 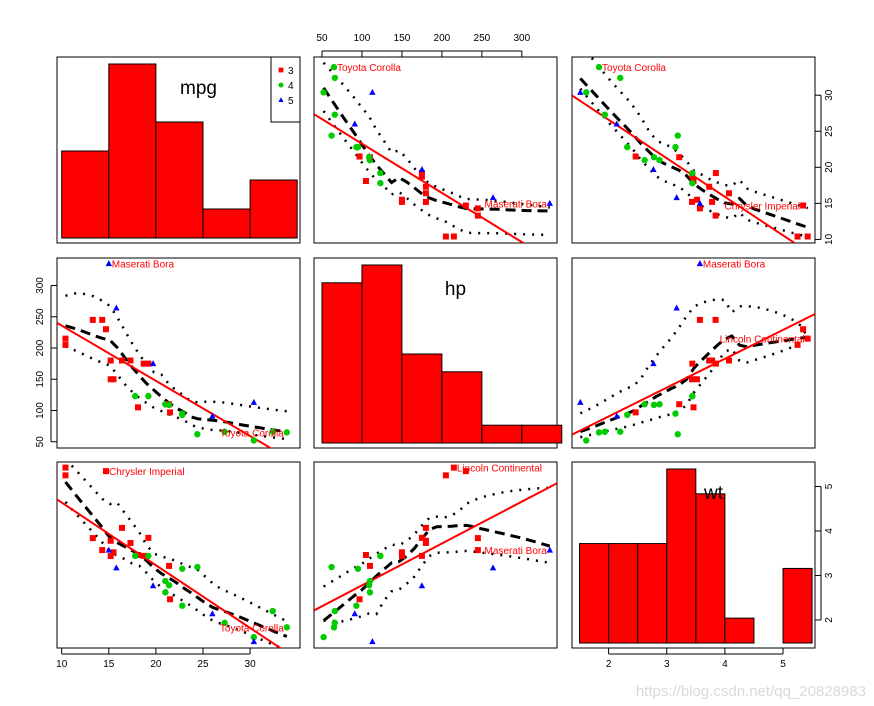 What do you see at coordinates (829, 203) in the screenshot?
I see `tick-label-mpg-right: 15` at bounding box center [829, 203].